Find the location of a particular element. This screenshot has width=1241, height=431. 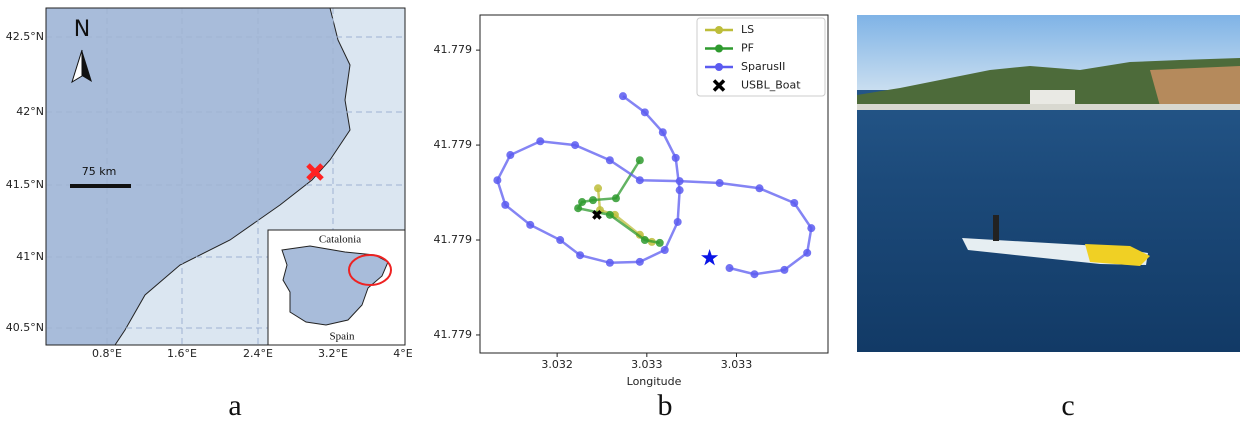

lat-label: 40.5°N is located at coordinates (25, 327).